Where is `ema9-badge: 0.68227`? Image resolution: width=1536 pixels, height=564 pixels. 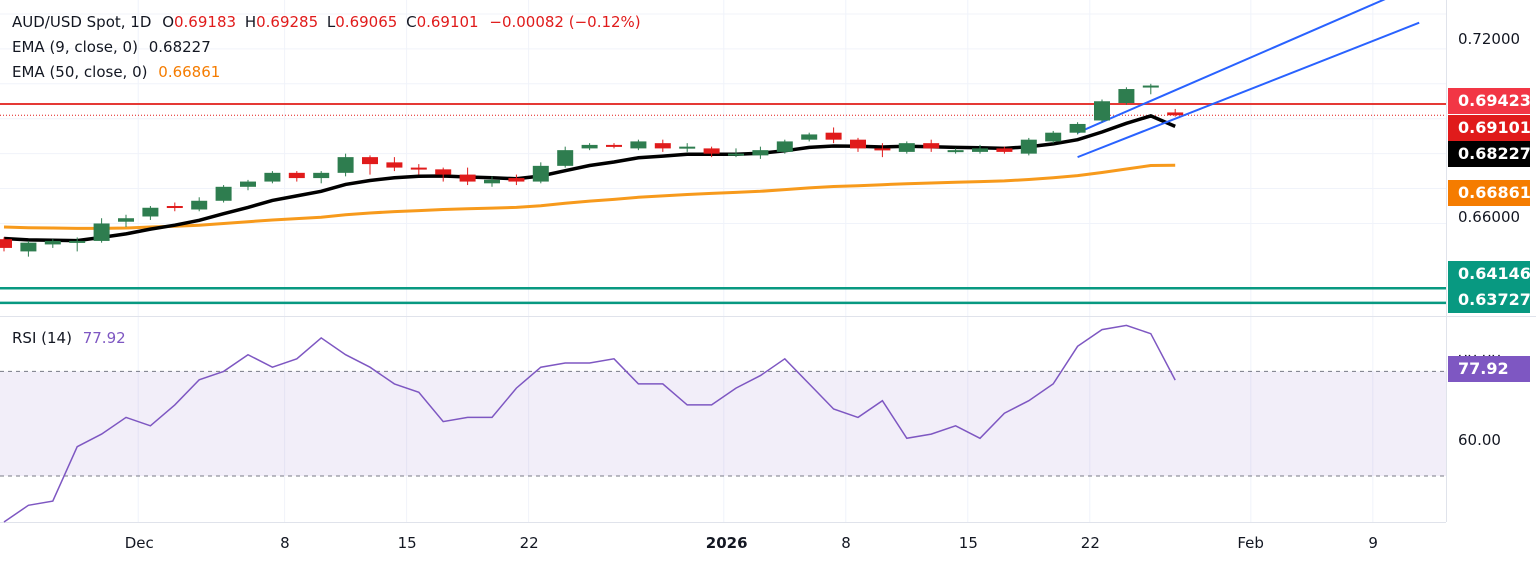 ema9-badge: 0.68227 is located at coordinates (1489, 154).